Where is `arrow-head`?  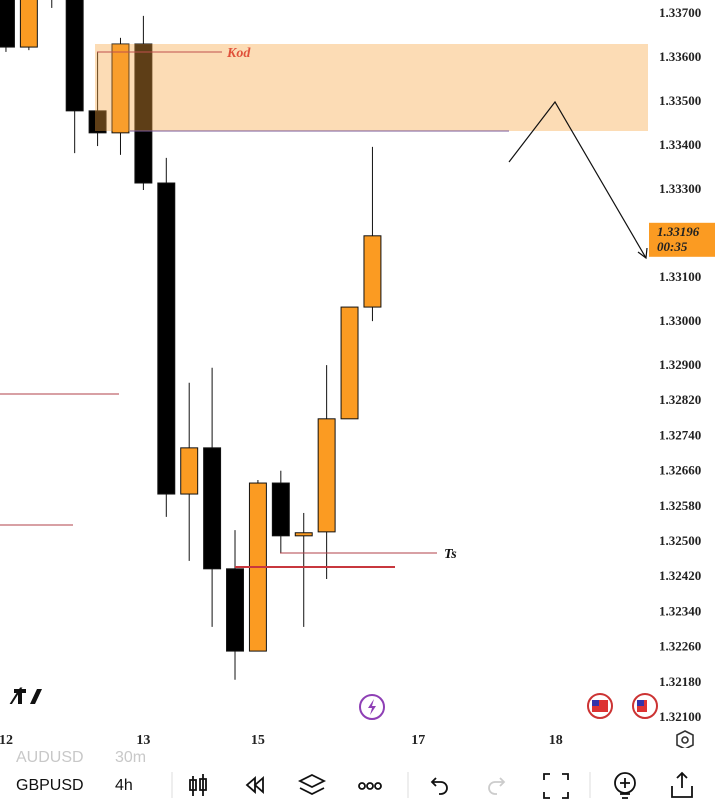
arrow-head is located at coordinates (642, 253).